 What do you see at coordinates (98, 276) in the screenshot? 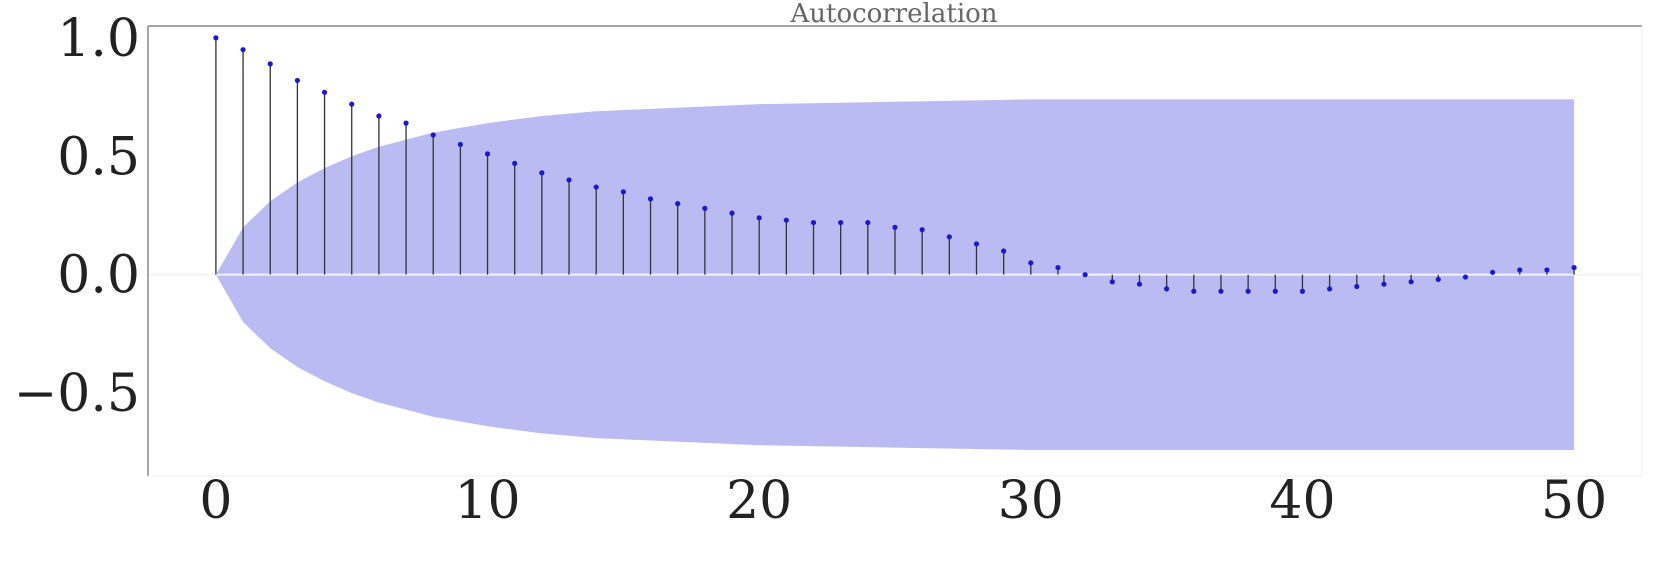
I see `y-tick-label: 0.0` at bounding box center [98, 276].